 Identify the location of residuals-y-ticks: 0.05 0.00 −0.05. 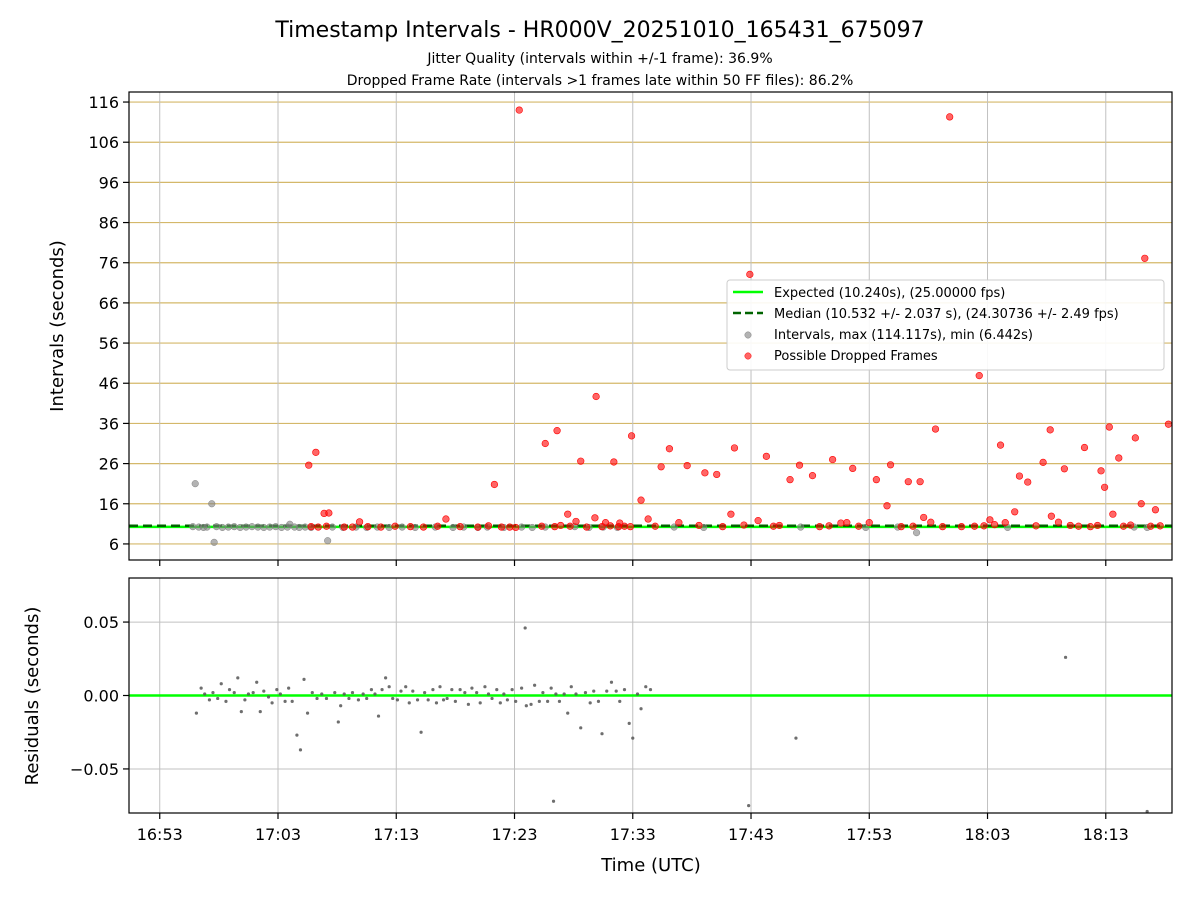
(99, 696).